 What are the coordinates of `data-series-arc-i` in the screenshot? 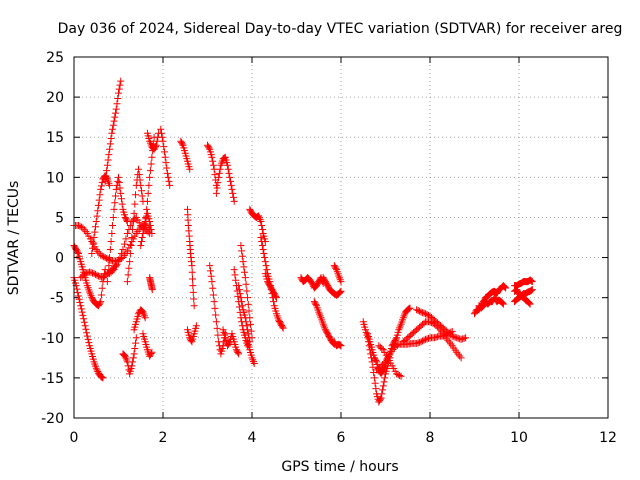 It's located at (129, 356).